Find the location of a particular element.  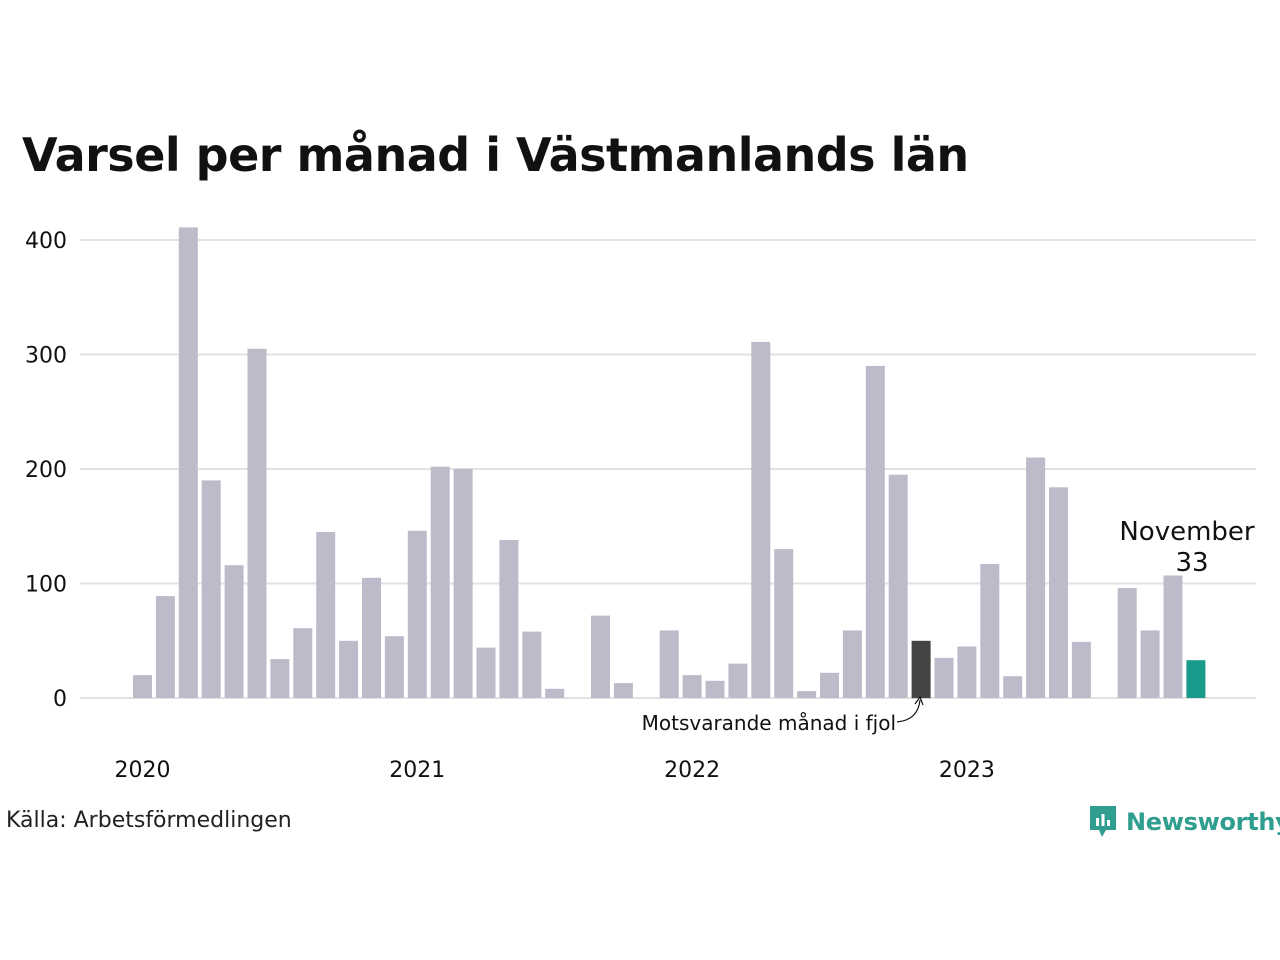

y-tick-label: 100 is located at coordinates (46, 585).